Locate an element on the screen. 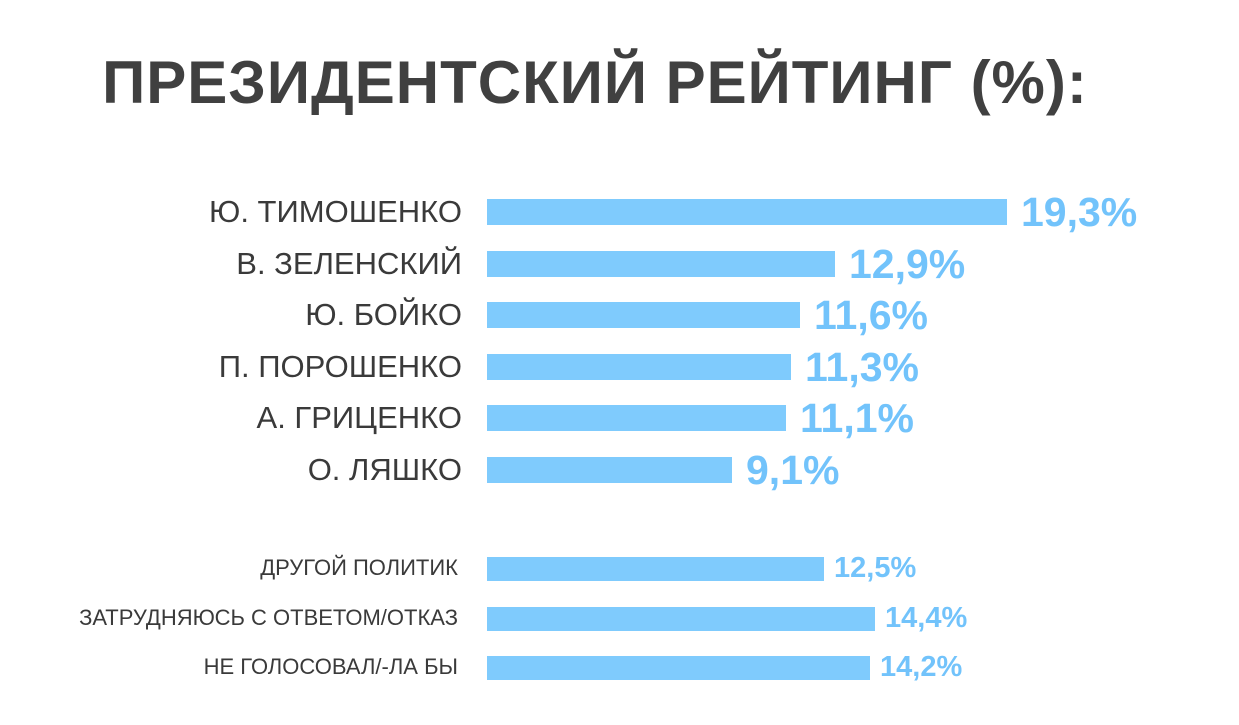  value-label: 11,6% is located at coordinates (871, 315).